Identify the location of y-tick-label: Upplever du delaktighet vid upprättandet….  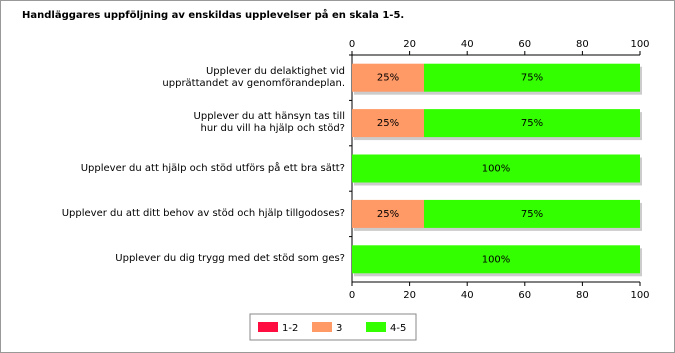
(253, 77).